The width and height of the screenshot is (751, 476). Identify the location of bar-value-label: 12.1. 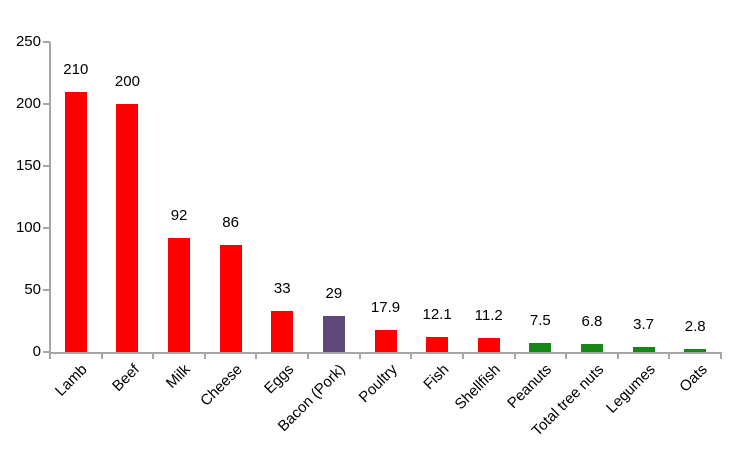
(437, 314).